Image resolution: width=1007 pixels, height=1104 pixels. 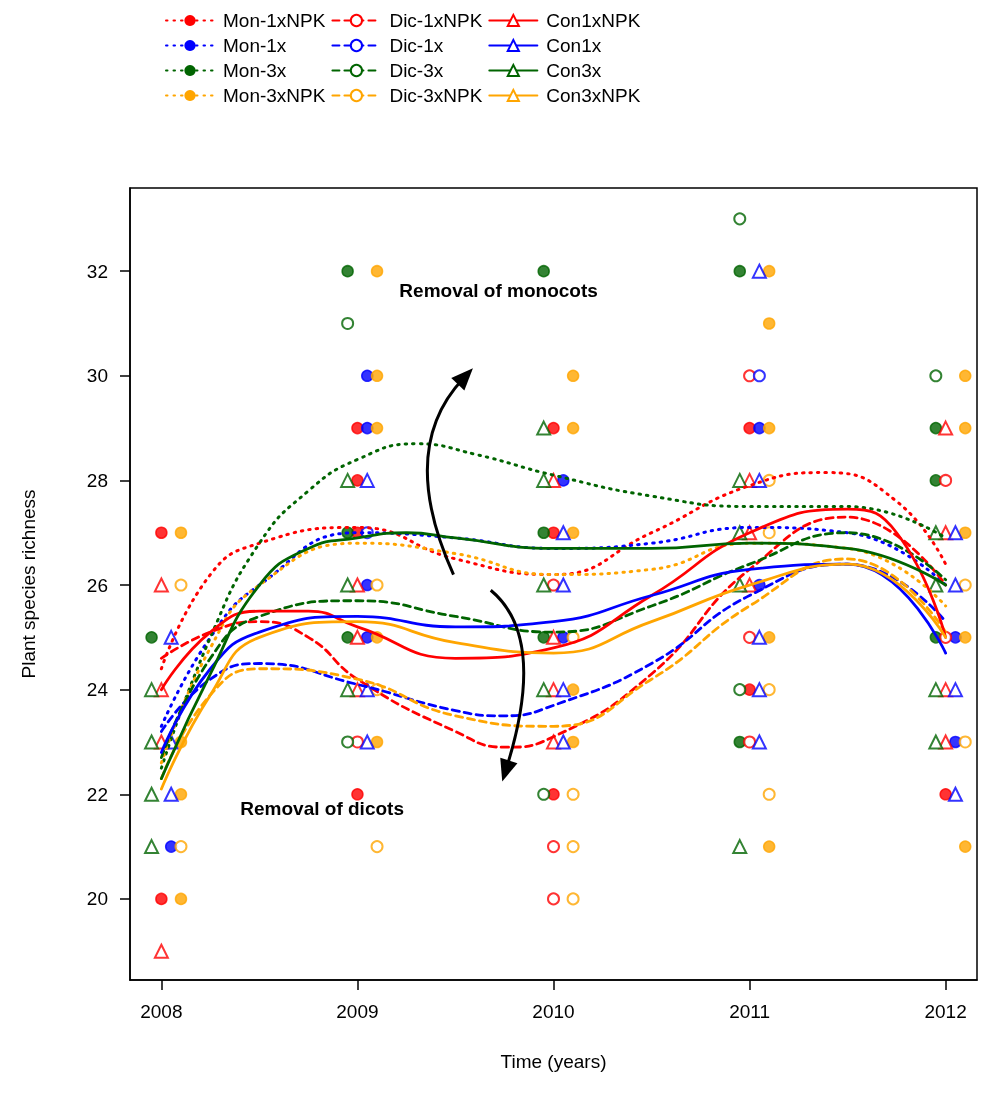 What do you see at coordinates (161, 1011) in the screenshot?
I see `x-tick-label: 2008` at bounding box center [161, 1011].